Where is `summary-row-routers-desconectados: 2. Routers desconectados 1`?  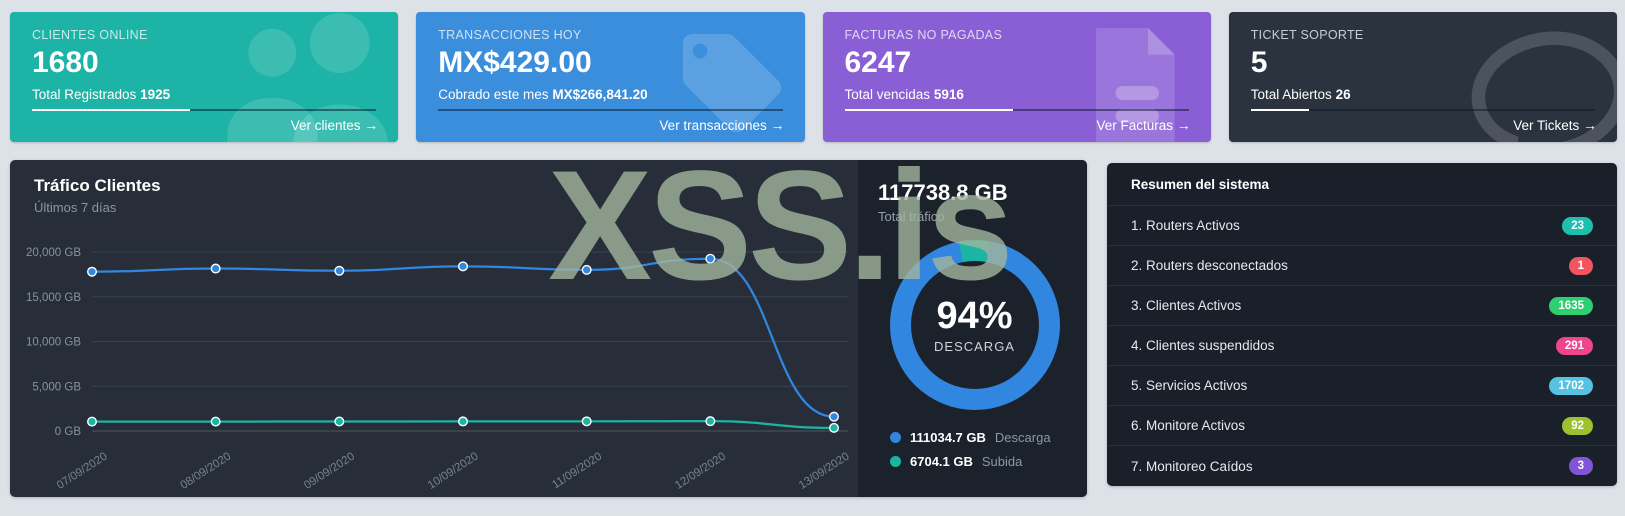 summary-row-routers-desconectados: 2. Routers desconectados 1 is located at coordinates (1362, 266).